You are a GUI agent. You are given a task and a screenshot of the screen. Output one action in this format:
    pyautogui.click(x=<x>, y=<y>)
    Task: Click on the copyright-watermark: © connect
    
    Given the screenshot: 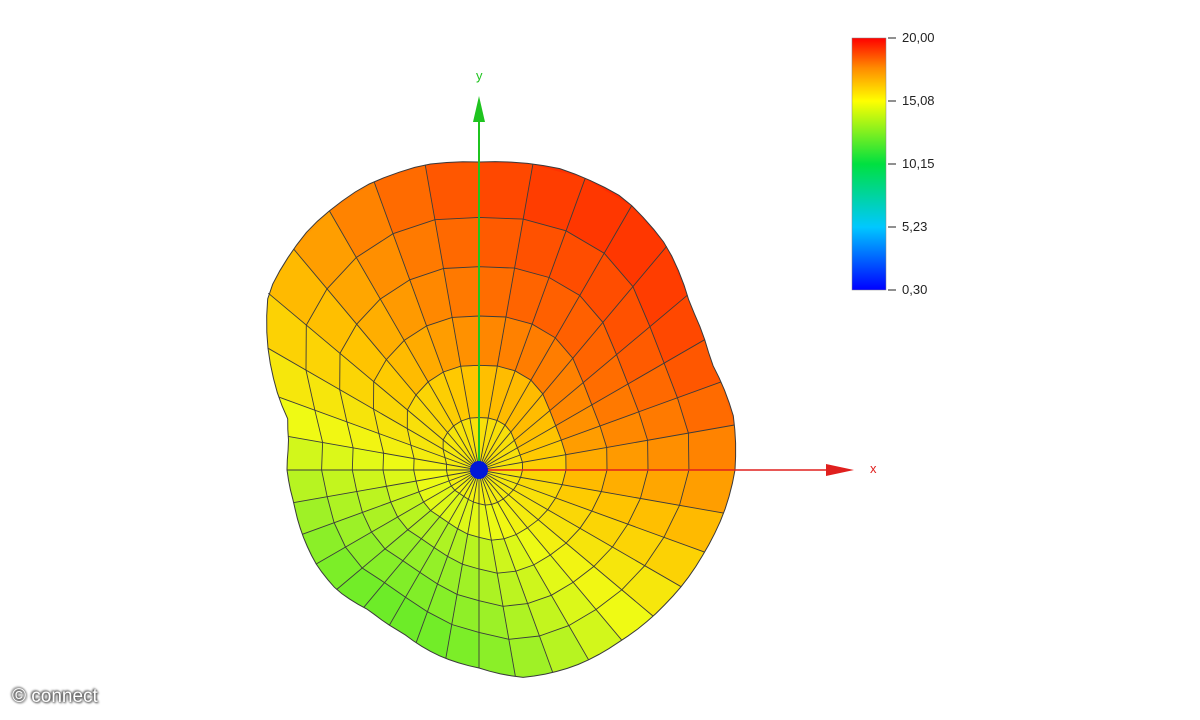 What is the action you would take?
    pyautogui.click(x=55, y=696)
    